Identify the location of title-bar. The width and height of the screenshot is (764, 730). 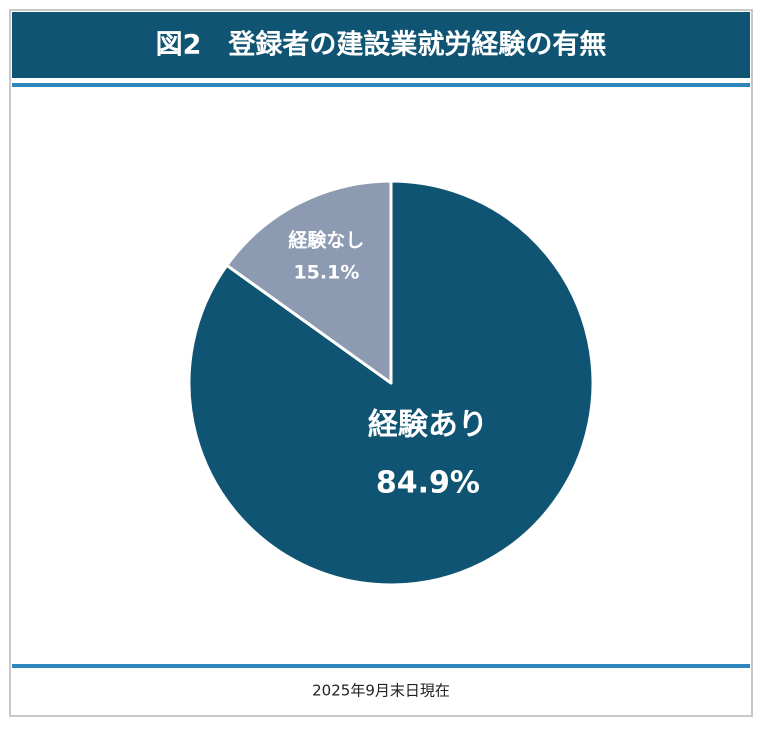
(381, 45).